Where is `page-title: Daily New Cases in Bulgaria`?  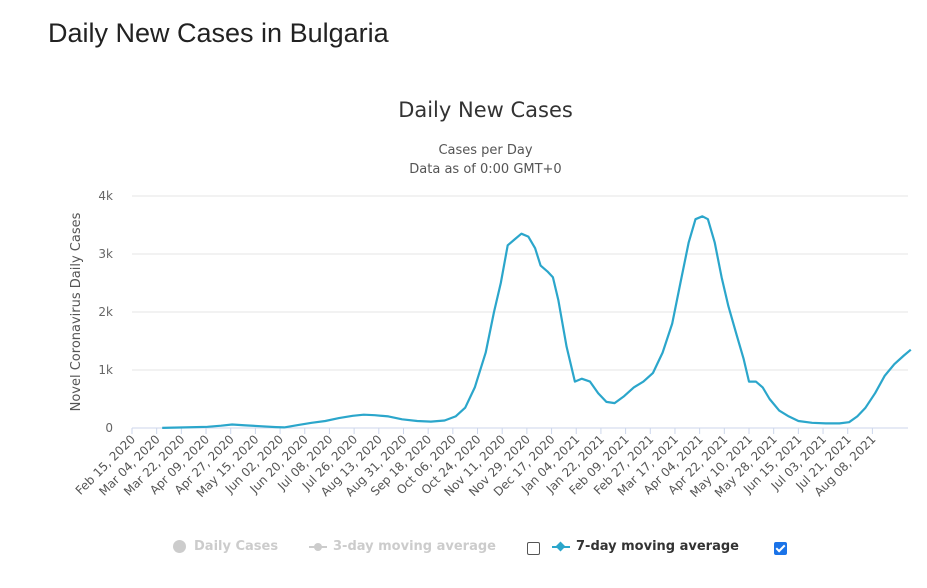
page-title: Daily New Cases in Bulgaria is located at coordinates (218, 33).